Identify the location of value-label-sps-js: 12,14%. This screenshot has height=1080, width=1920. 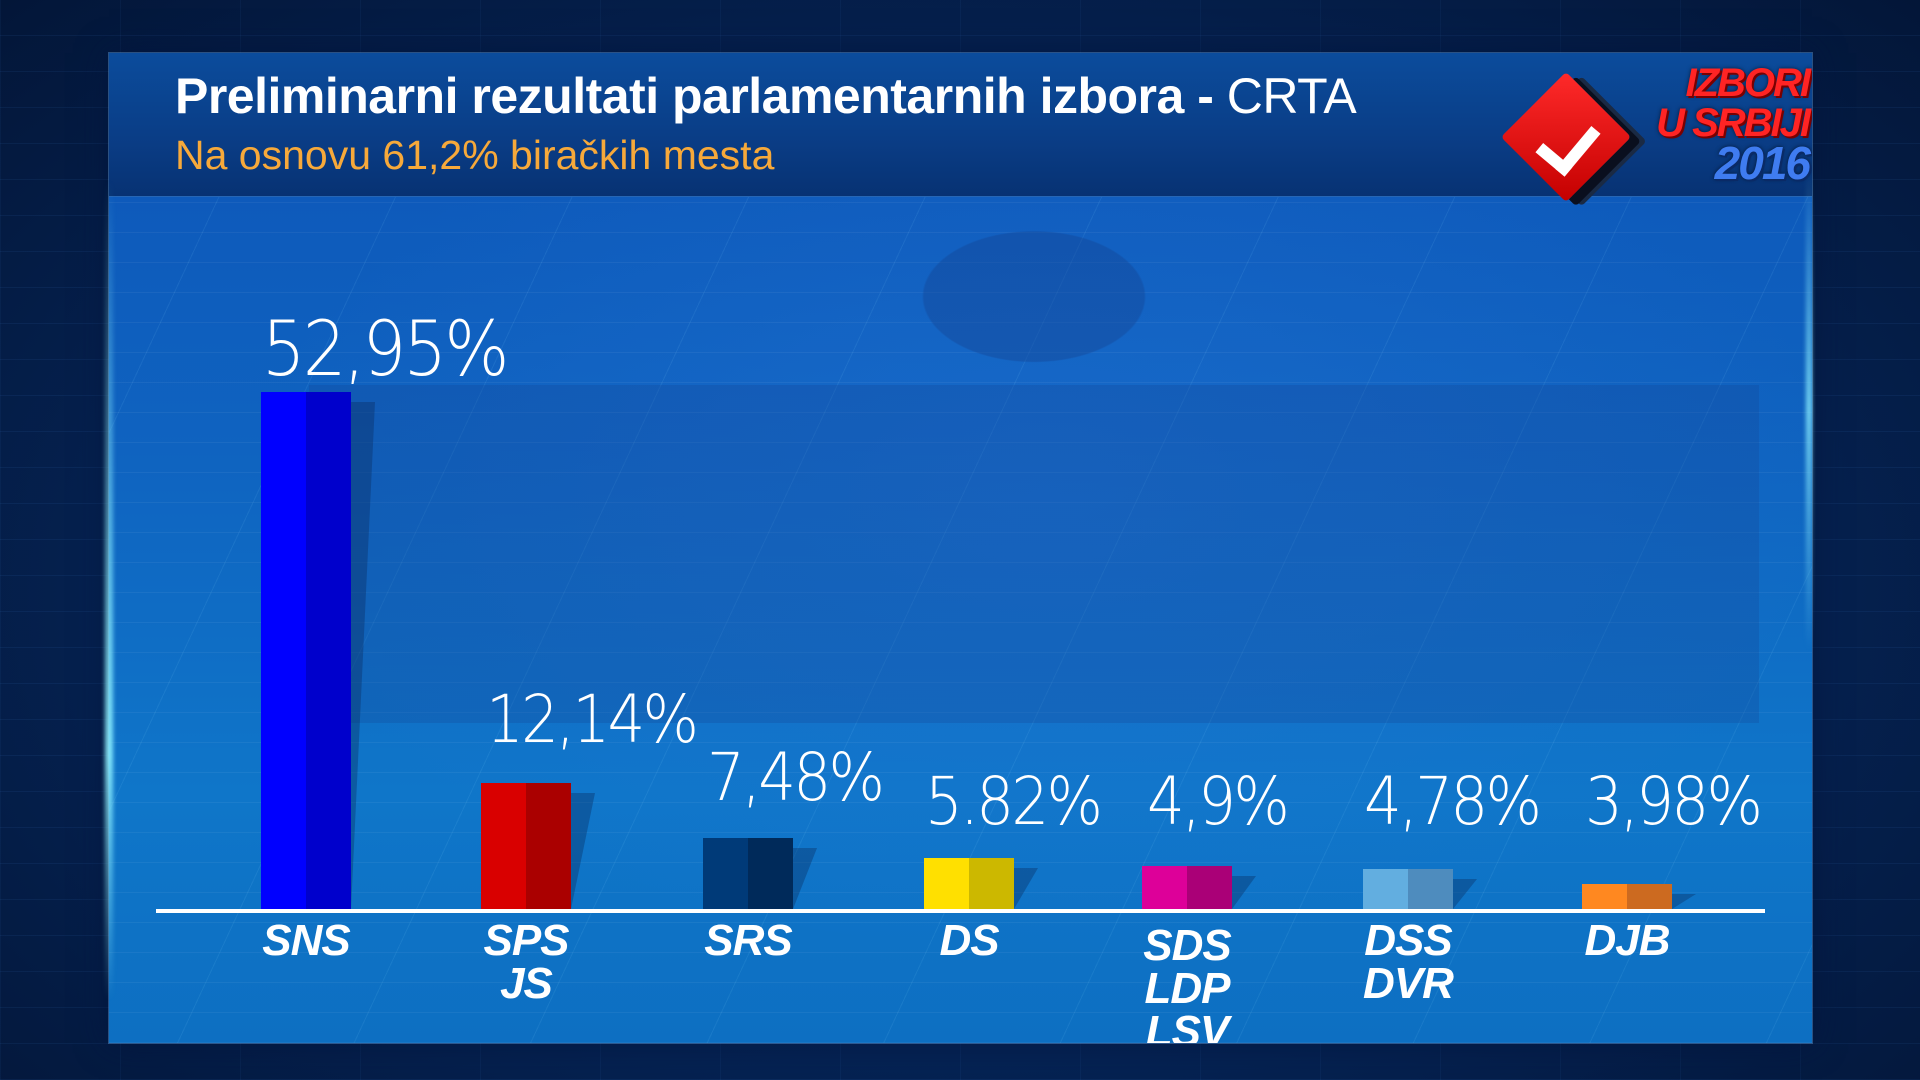
(592, 719).